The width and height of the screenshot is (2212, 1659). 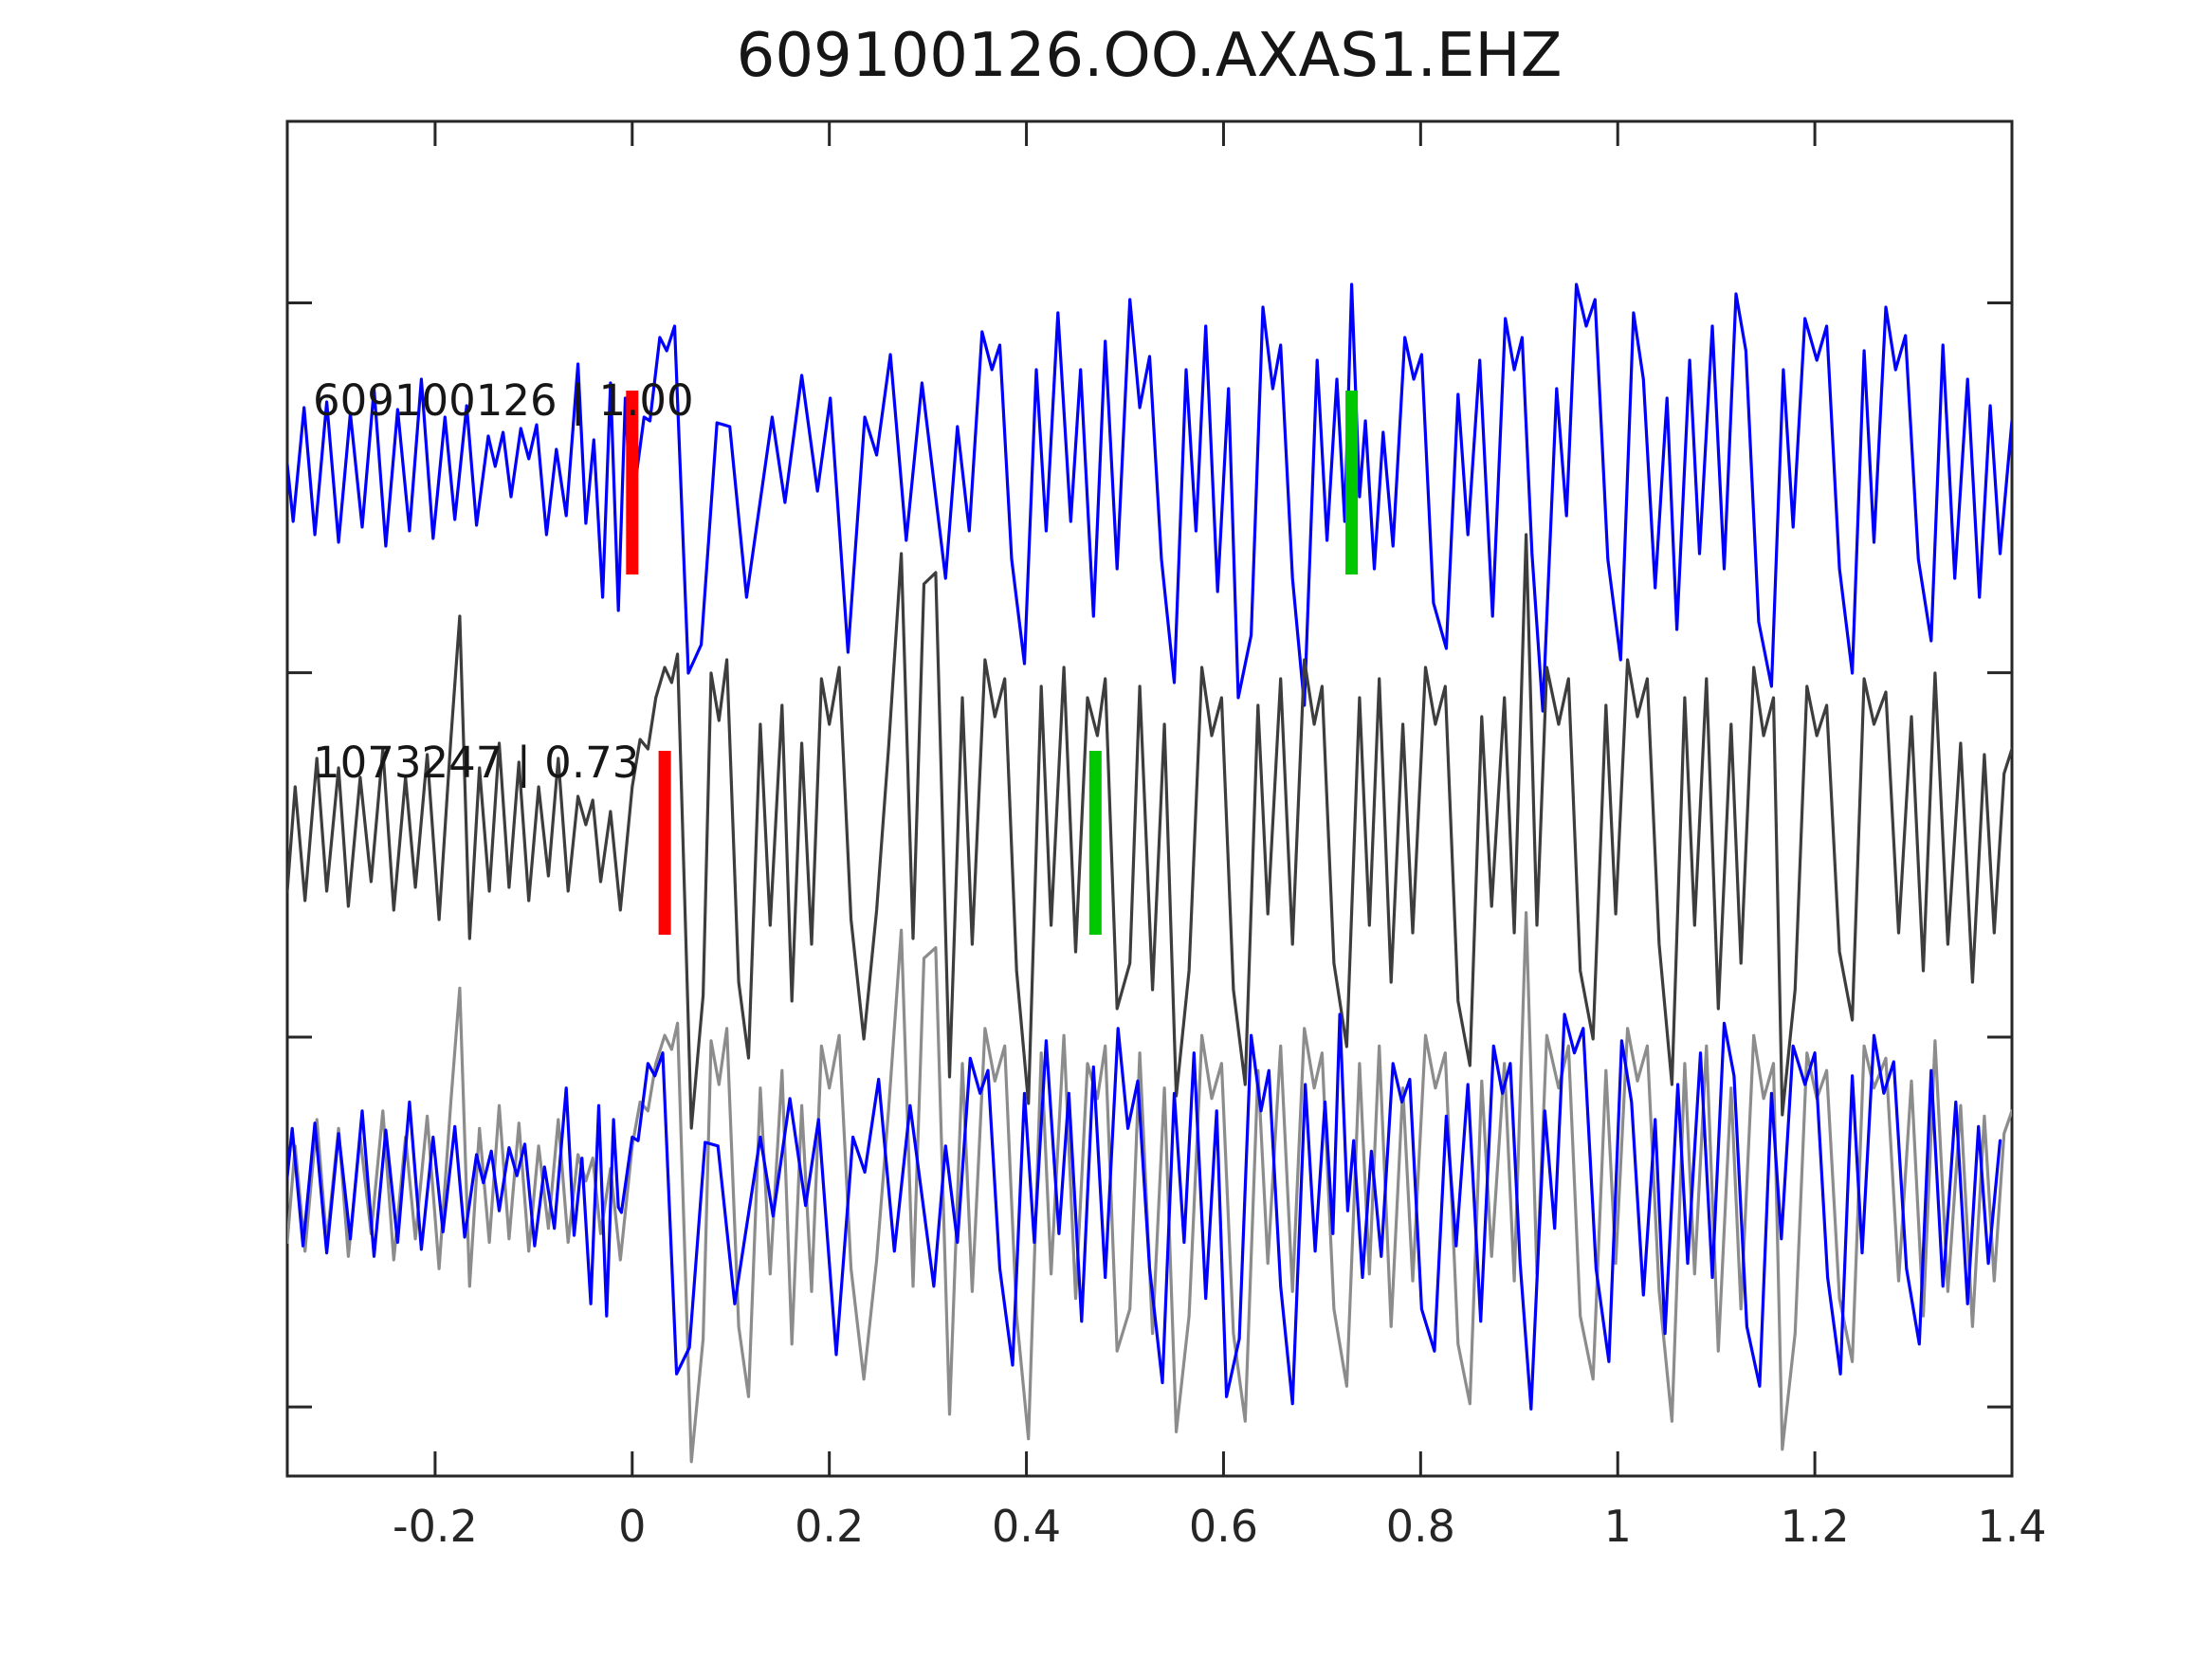 I want to click on pick-markers, so click(x=992, y=663).